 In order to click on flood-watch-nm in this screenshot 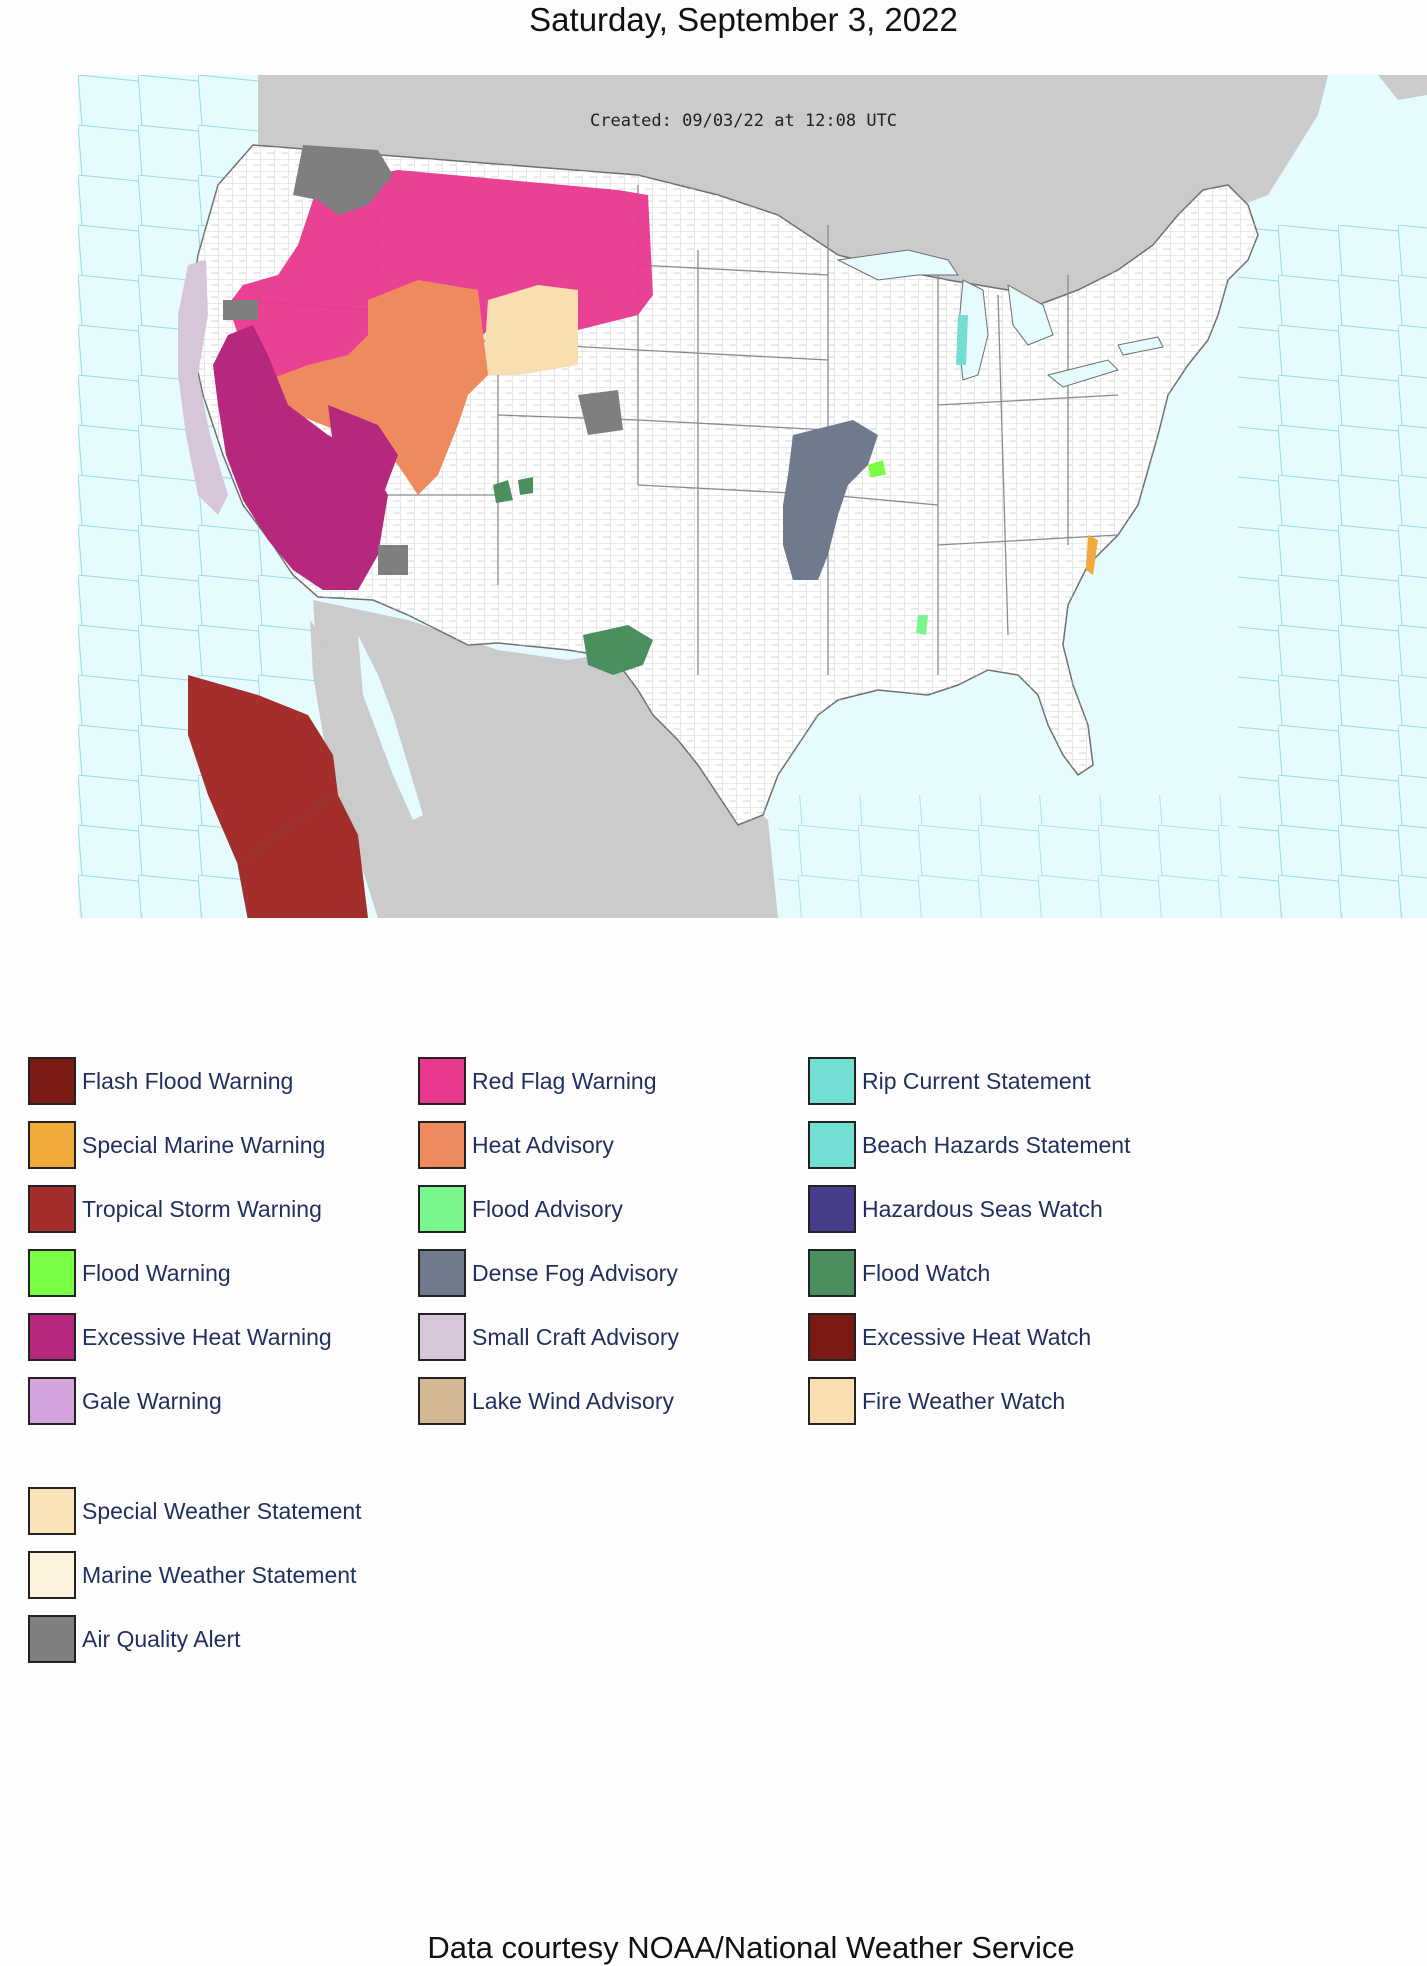, I will do `click(513, 490)`.